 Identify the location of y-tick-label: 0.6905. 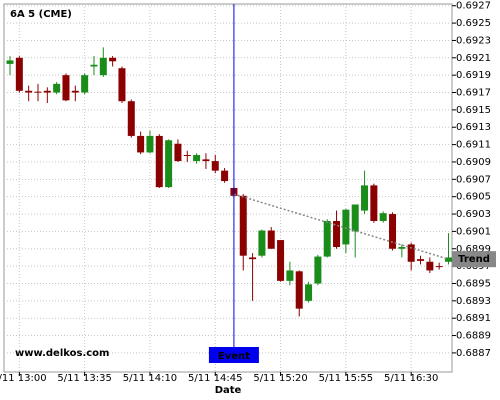
(473, 197).